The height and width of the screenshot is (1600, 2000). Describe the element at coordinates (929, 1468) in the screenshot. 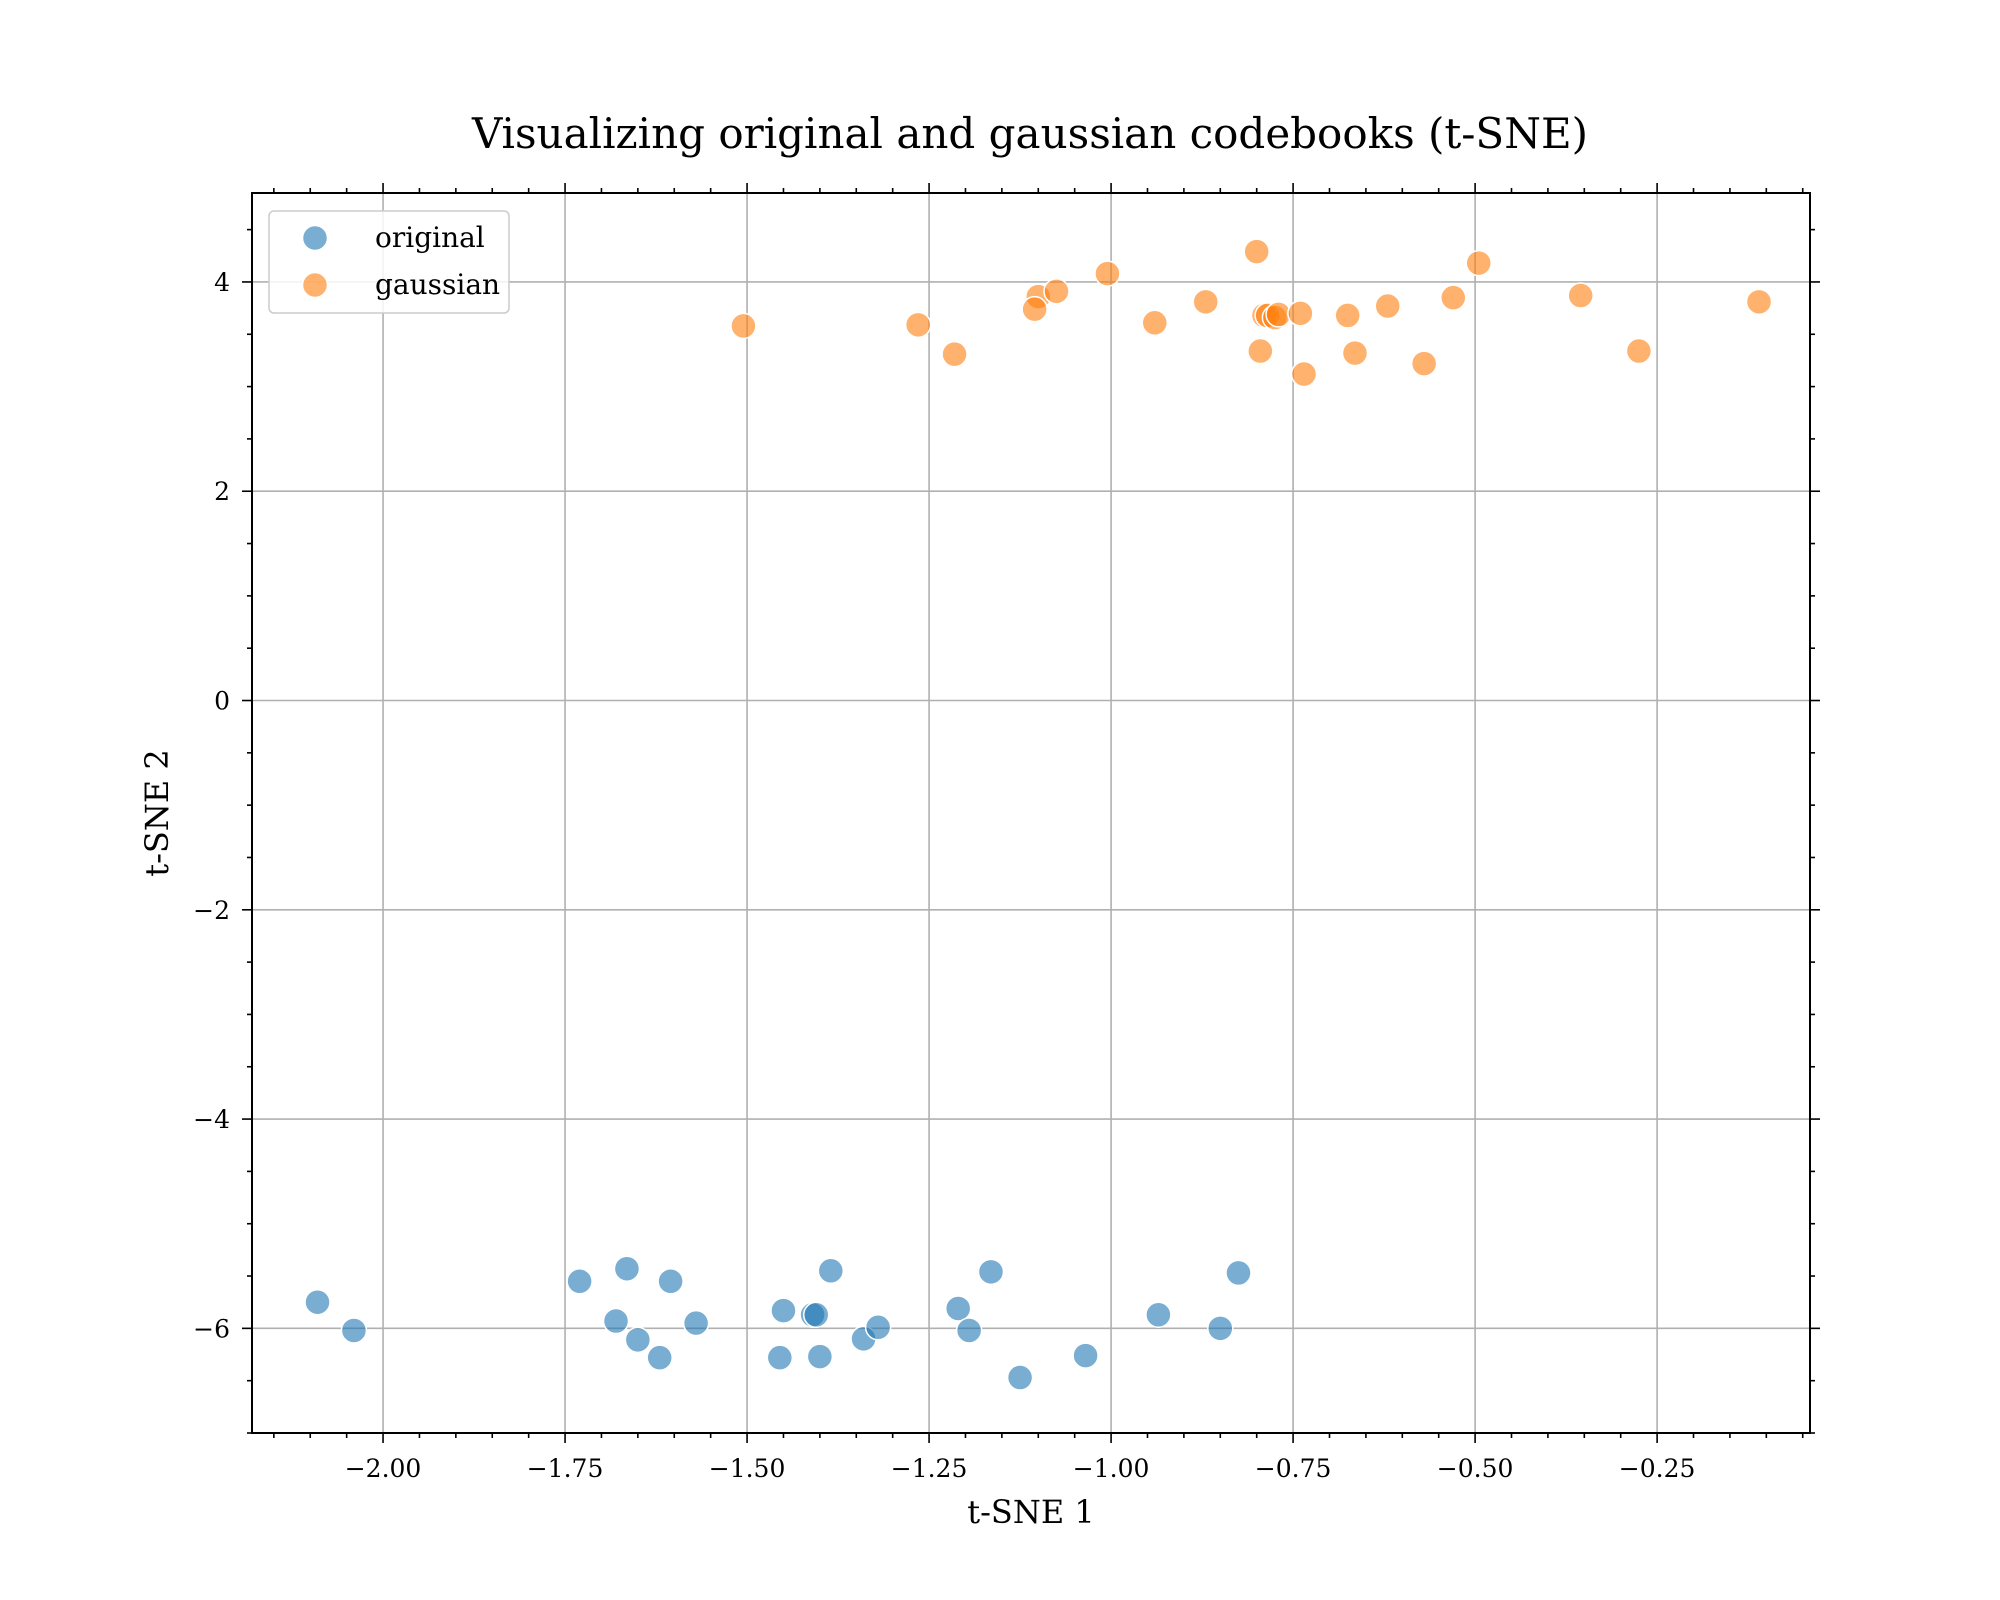

I see `x-tick-label: −1.25` at that location.